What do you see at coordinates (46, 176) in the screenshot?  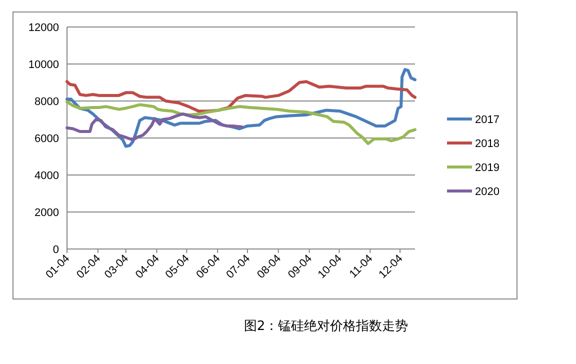 I see `y-tick-label: 4000` at bounding box center [46, 176].